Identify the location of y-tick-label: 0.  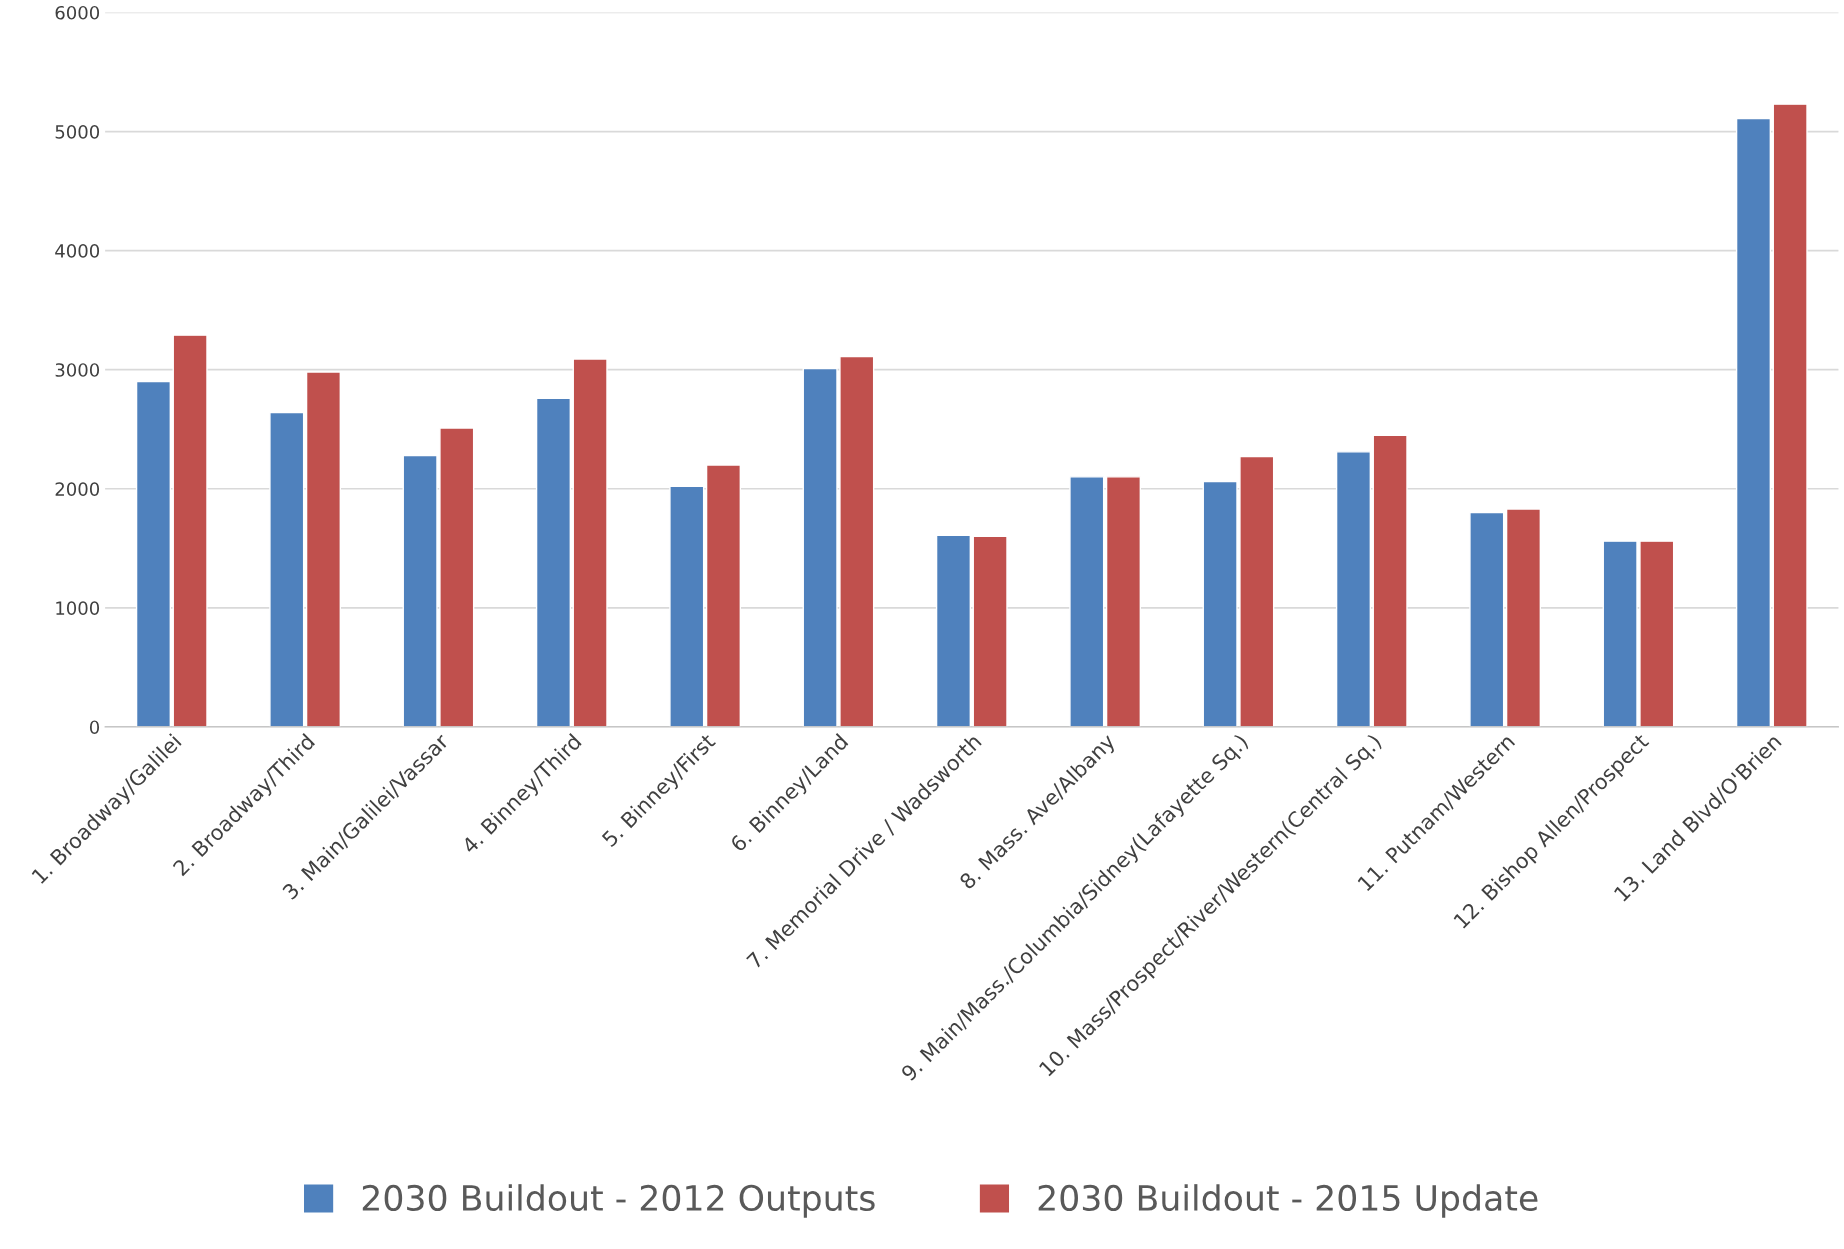
(94, 727).